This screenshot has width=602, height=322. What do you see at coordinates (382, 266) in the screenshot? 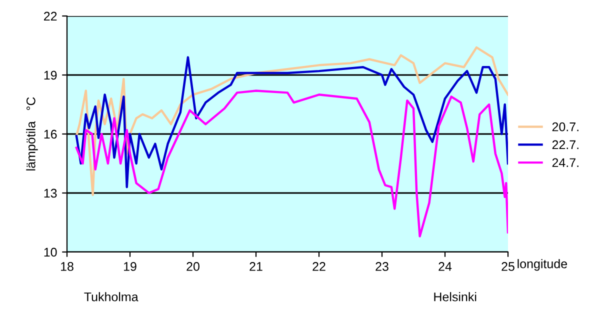
I see `x-tick-label: 23` at bounding box center [382, 266].